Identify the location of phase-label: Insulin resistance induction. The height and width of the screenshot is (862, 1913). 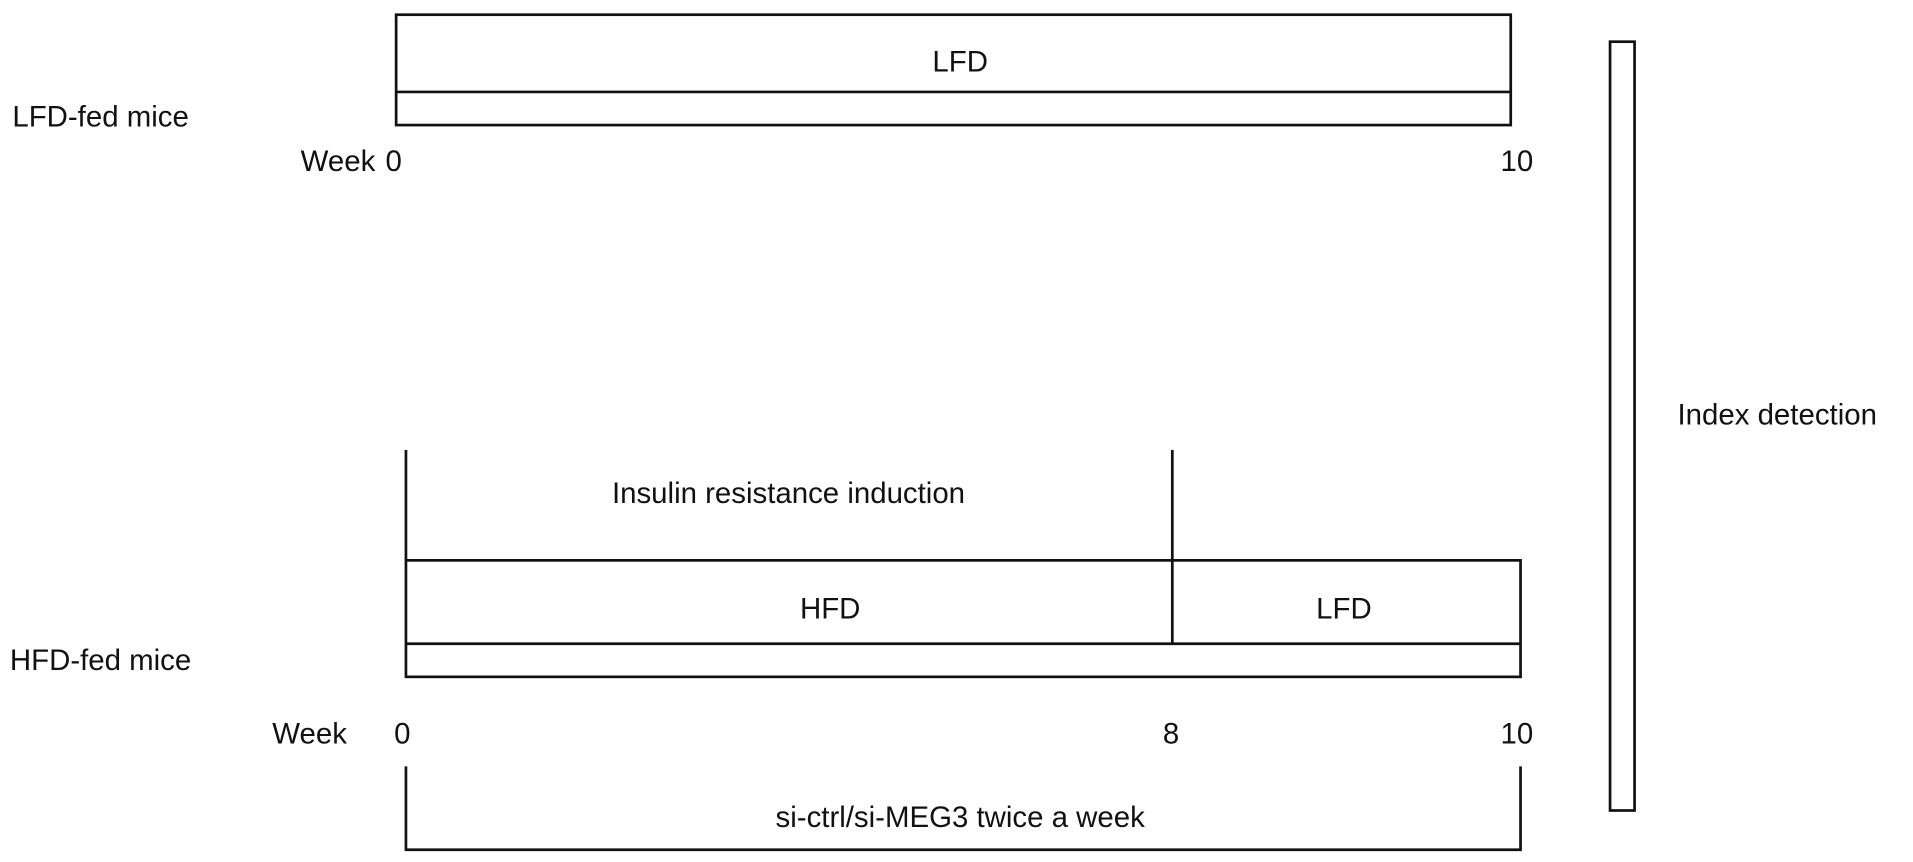
(788, 493).